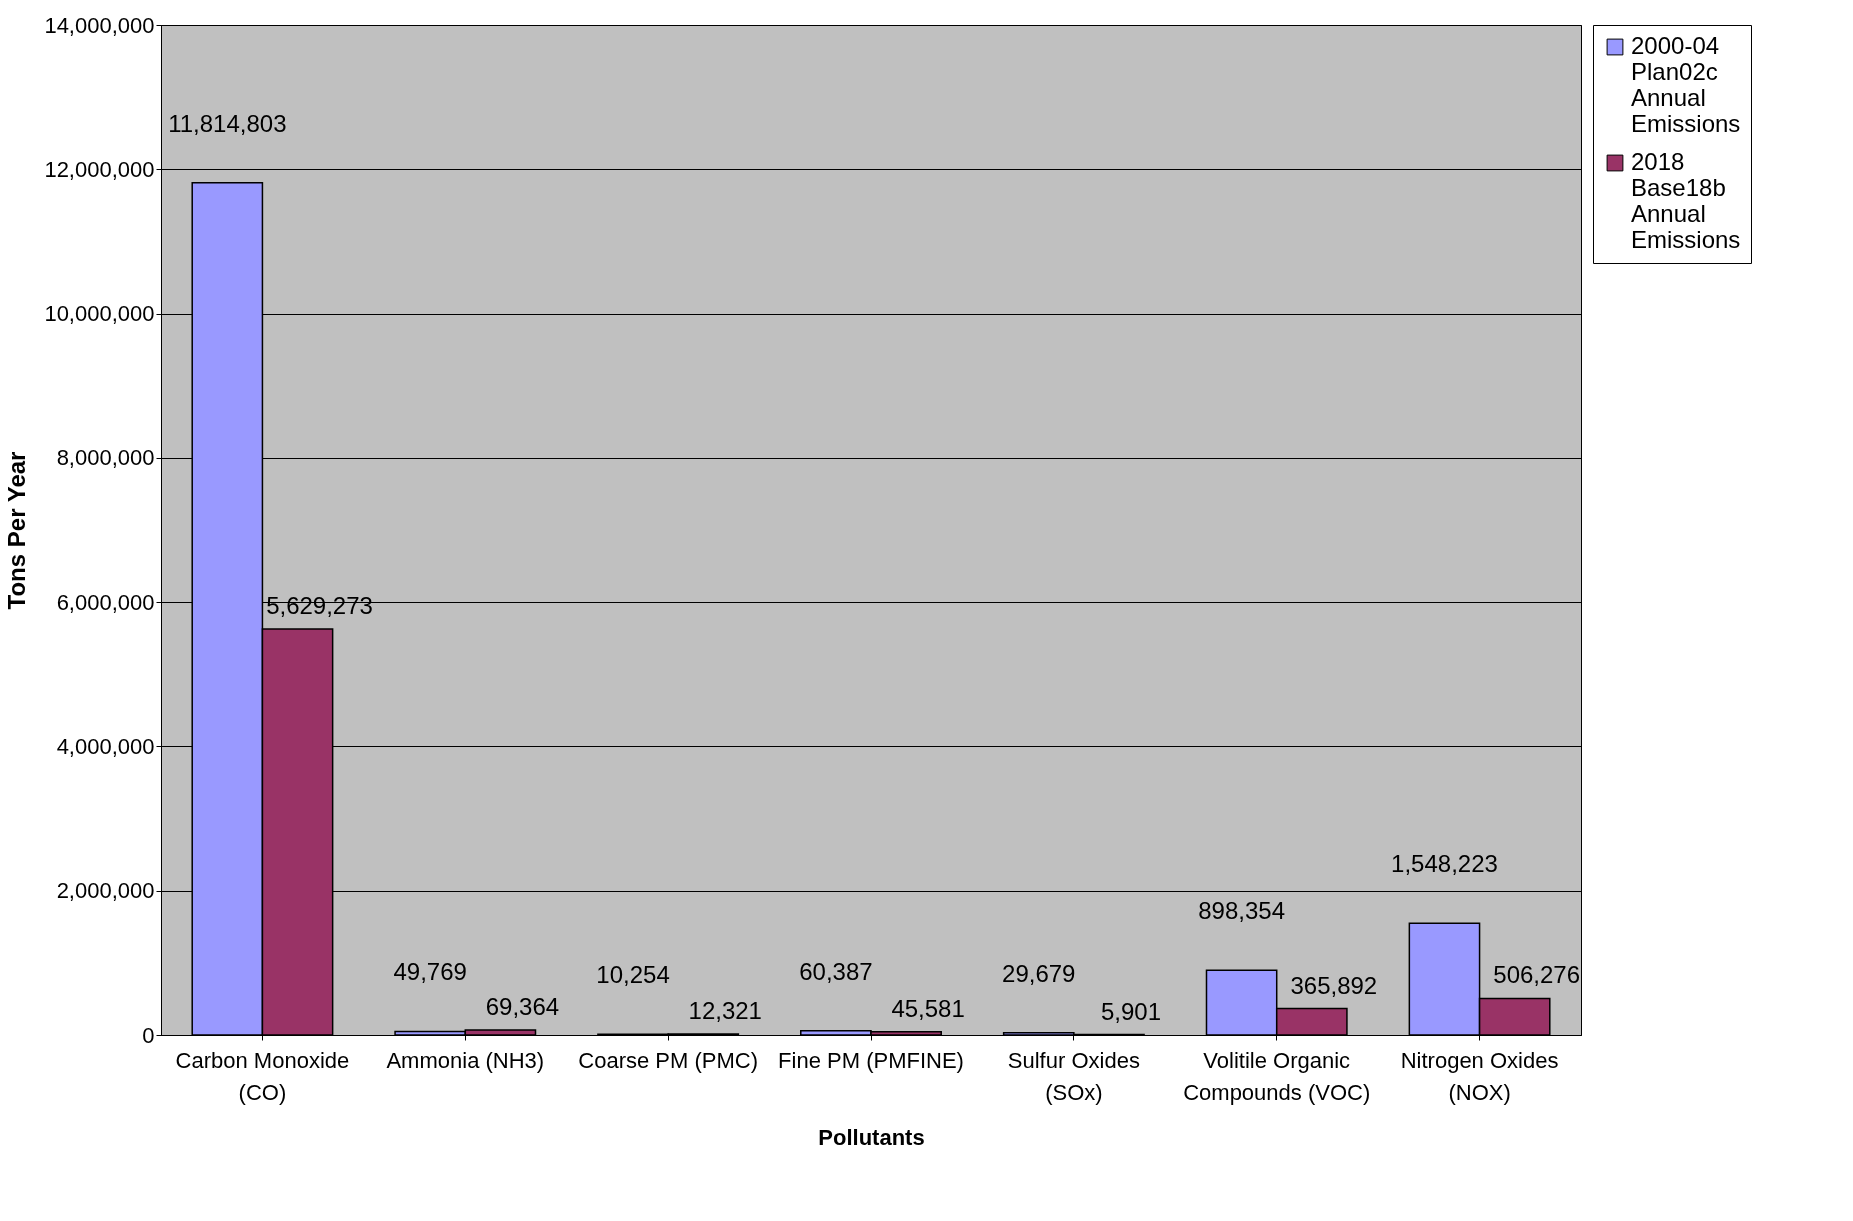 The image size is (1853, 1221). I want to click on y-tick-label: 6,000,000, so click(105, 602).